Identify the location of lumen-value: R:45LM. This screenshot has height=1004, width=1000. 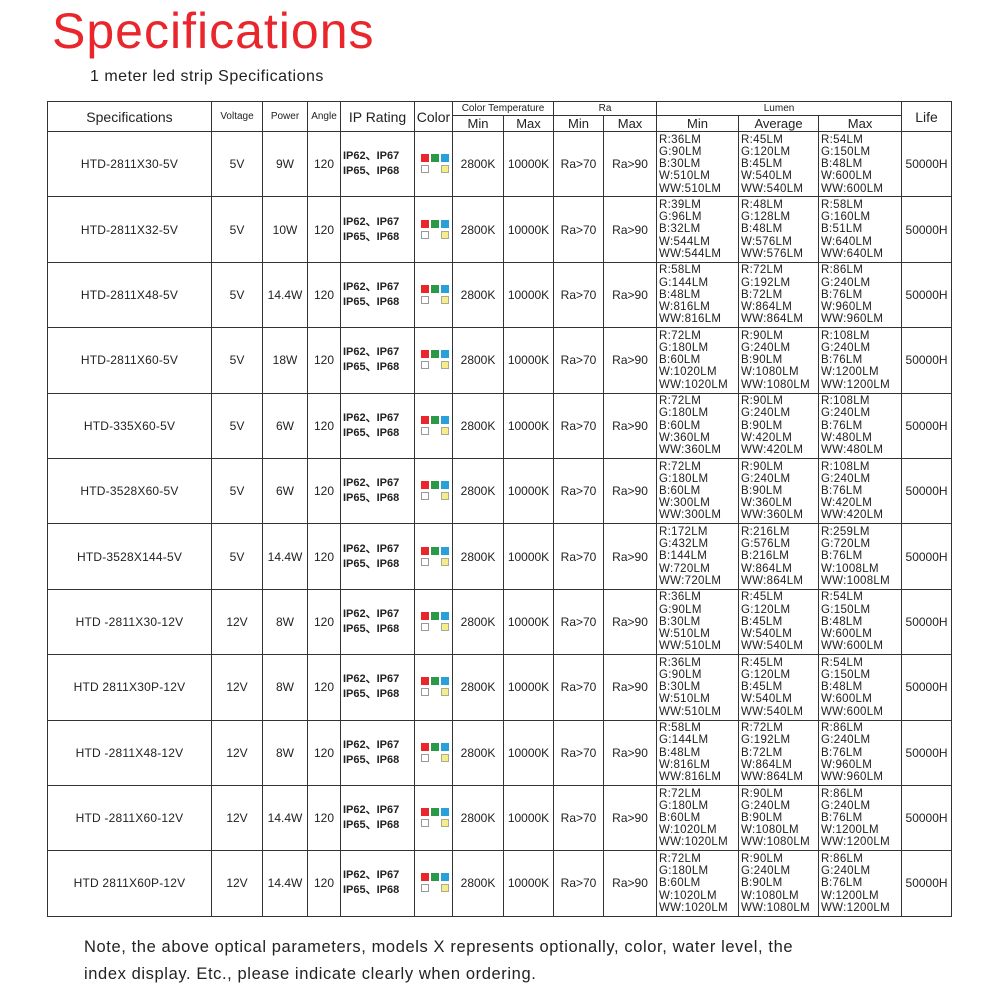
(762, 662).